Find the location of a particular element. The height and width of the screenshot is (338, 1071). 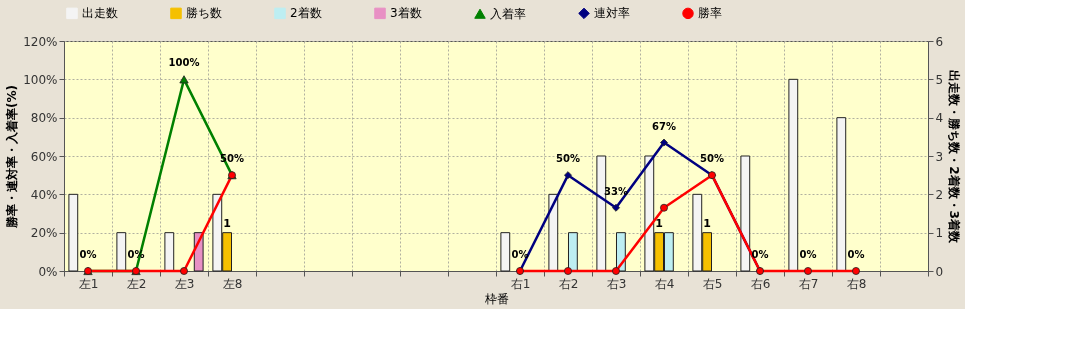

x-tick-label: 左3 is located at coordinates (184, 283).